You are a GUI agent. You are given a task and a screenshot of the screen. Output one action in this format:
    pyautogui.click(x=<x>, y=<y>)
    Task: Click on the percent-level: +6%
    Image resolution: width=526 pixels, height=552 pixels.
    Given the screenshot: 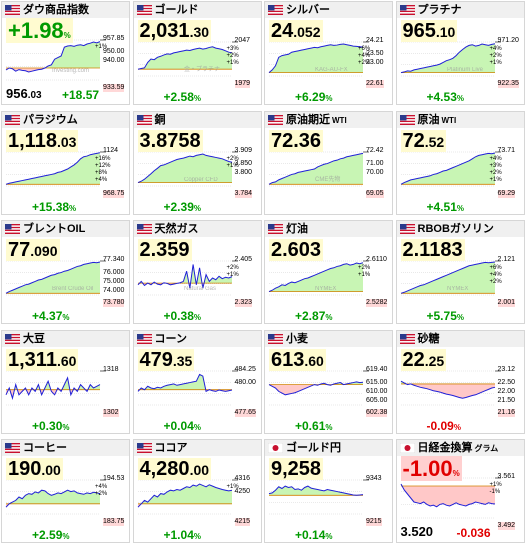 What is the action you would take?
    pyautogui.click(x=495, y=268)
    